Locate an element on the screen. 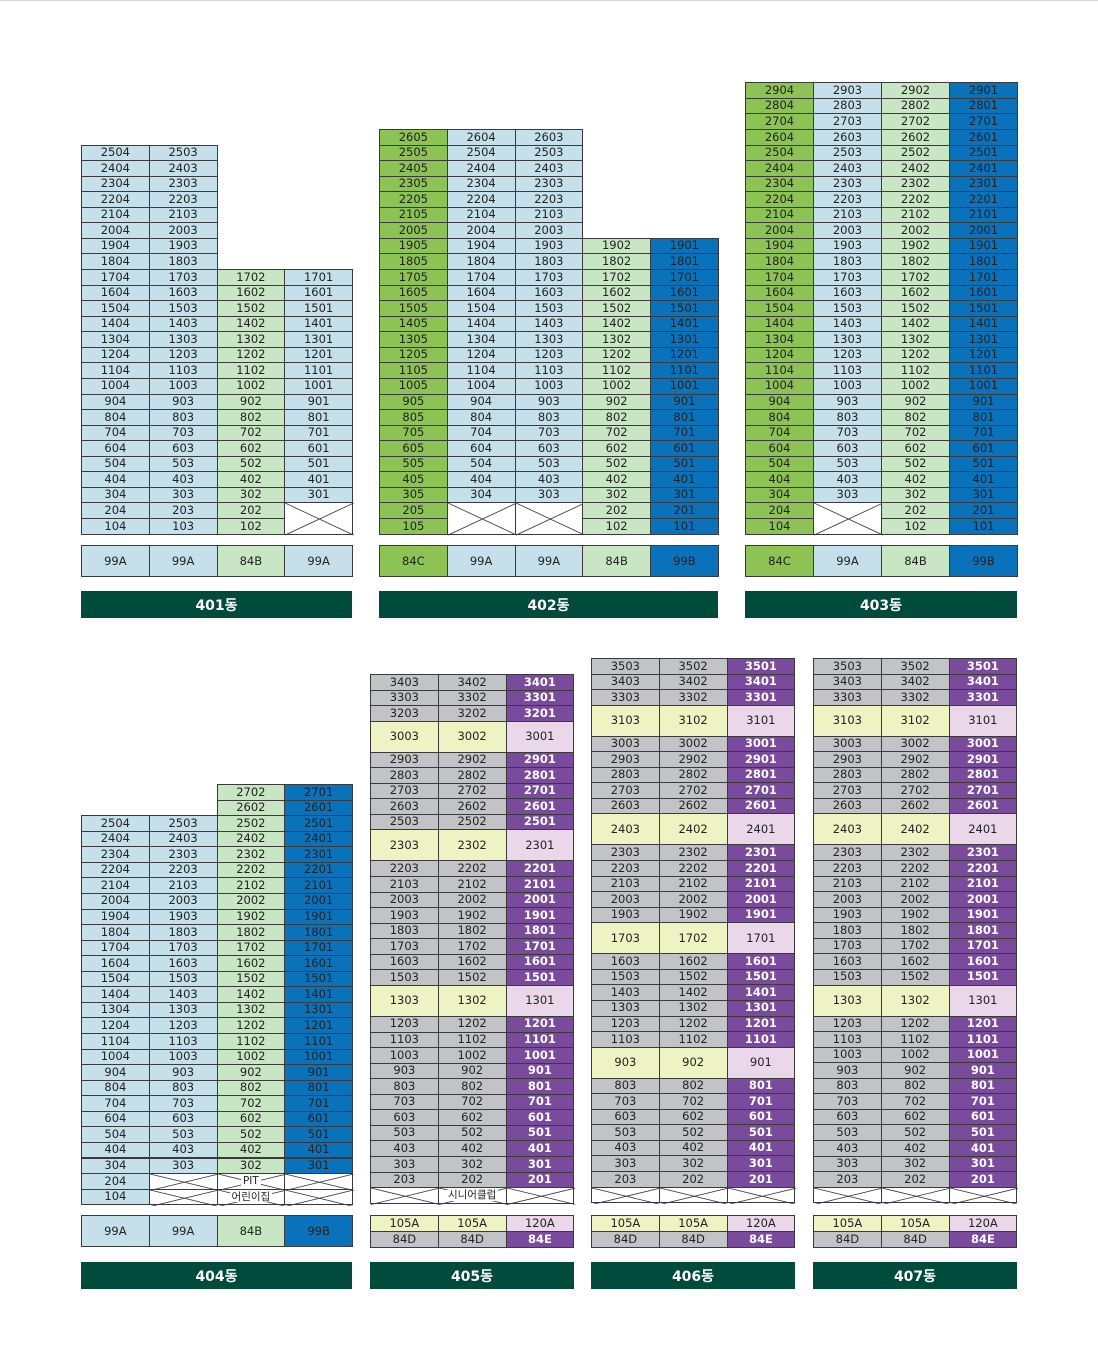 Image resolution: width=1098 pixels, height=1364 pixels. unit-cell: 405 is located at coordinates (413, 479).